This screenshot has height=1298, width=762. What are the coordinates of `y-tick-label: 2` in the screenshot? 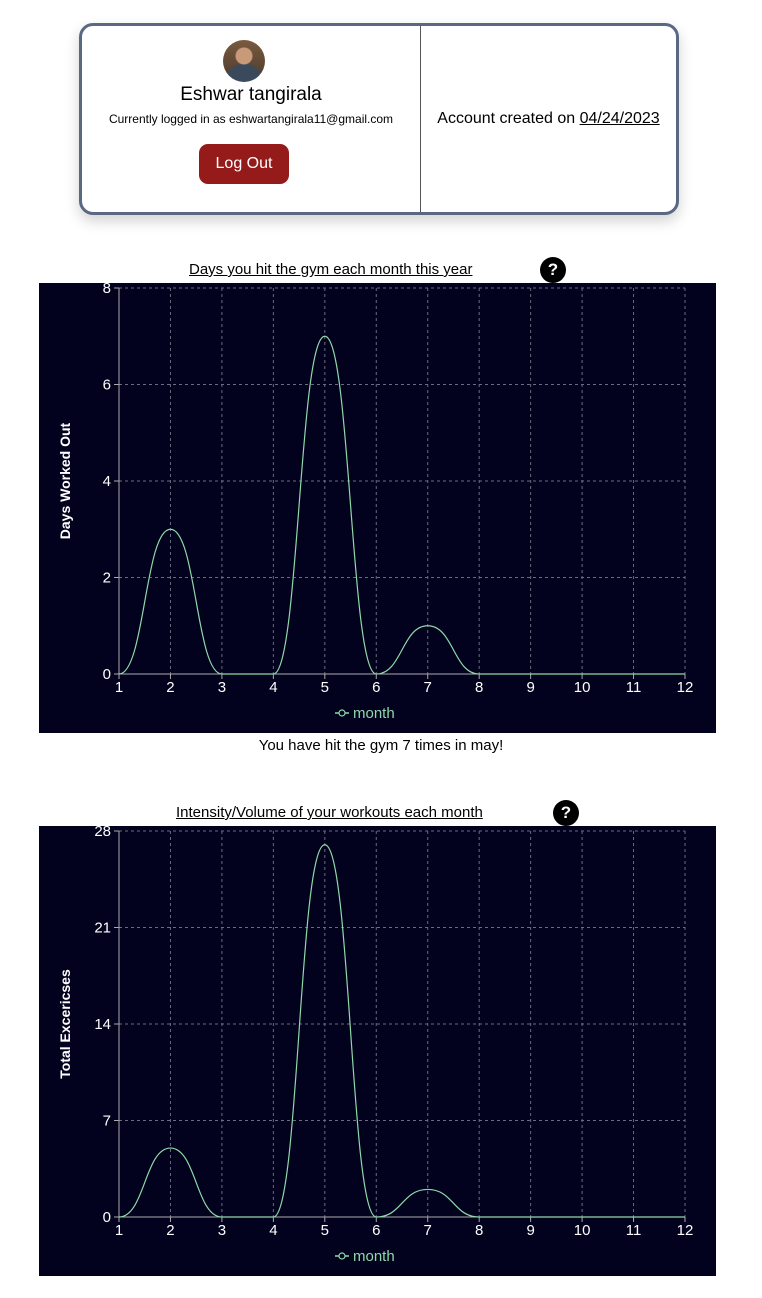 It's located at (107, 578).